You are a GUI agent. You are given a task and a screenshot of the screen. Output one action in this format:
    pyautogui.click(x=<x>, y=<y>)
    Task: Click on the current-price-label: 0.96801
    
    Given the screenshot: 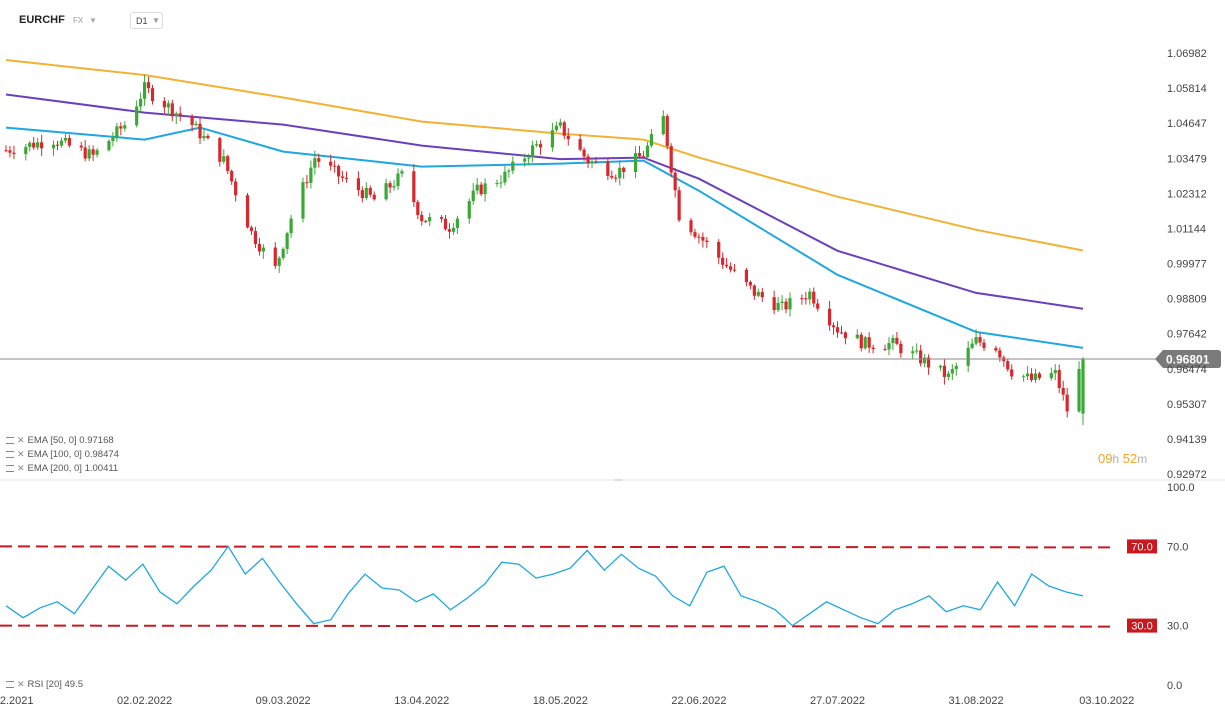 What is the action you would take?
    pyautogui.click(x=1188, y=359)
    